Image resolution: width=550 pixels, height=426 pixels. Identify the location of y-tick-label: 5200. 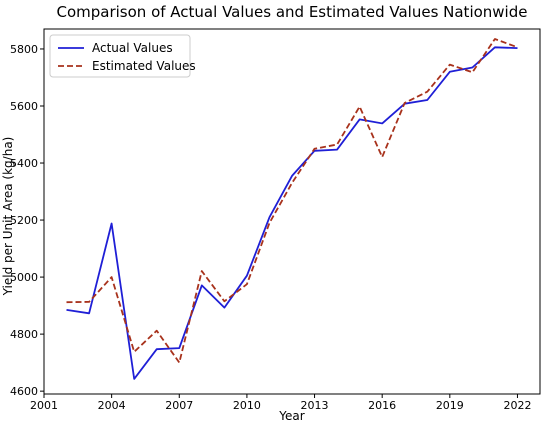
(24, 220).